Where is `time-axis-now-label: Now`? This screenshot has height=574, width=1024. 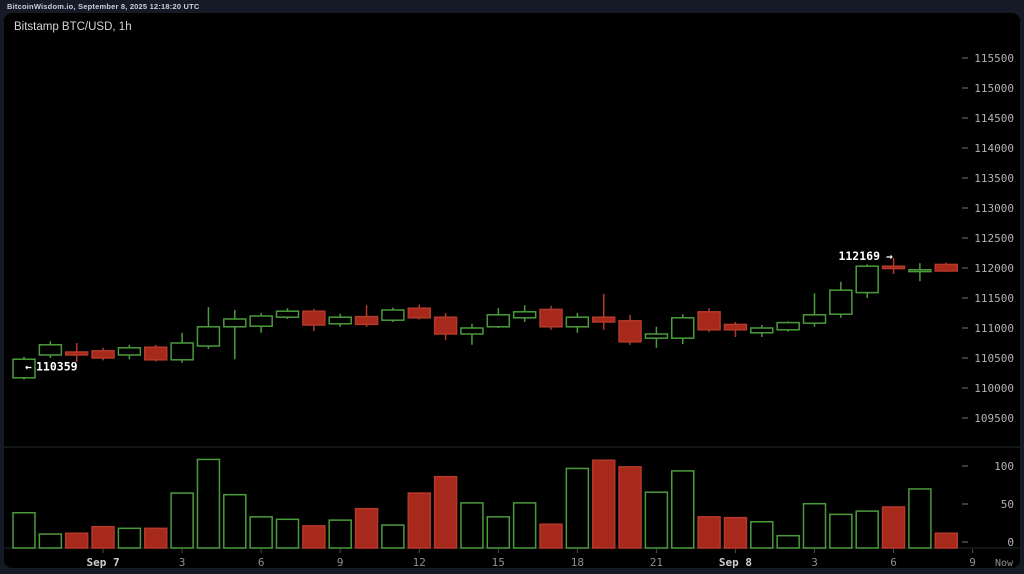
time-axis-now-label: Now is located at coordinates (1004, 563).